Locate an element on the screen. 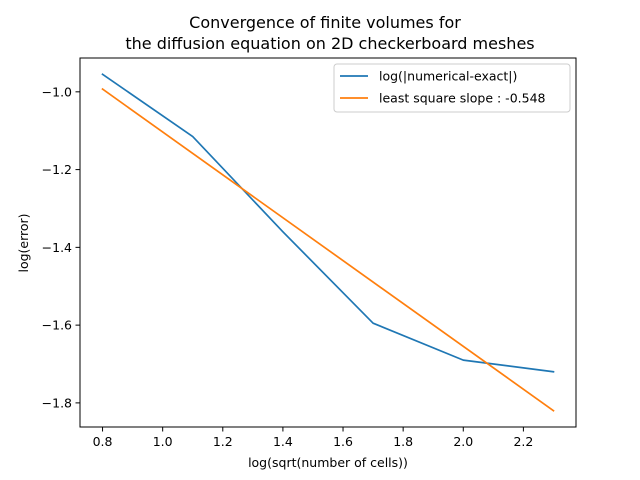 The image size is (640, 480). y-axis: −1.0 −1.2 −1.4 −1.6 −1.8 is located at coordinates (61, 247).